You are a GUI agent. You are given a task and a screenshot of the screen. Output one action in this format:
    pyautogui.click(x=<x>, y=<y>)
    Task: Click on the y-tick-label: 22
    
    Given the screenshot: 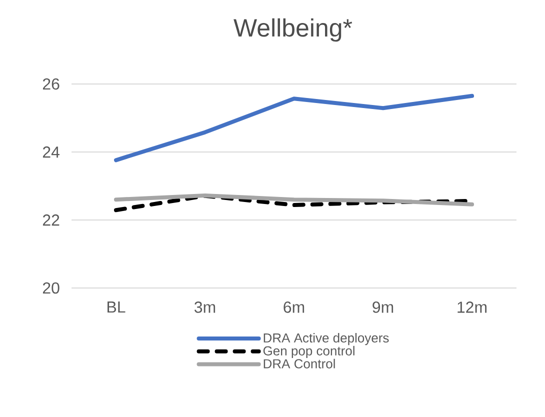 What is the action you would take?
    pyautogui.click(x=51, y=220)
    